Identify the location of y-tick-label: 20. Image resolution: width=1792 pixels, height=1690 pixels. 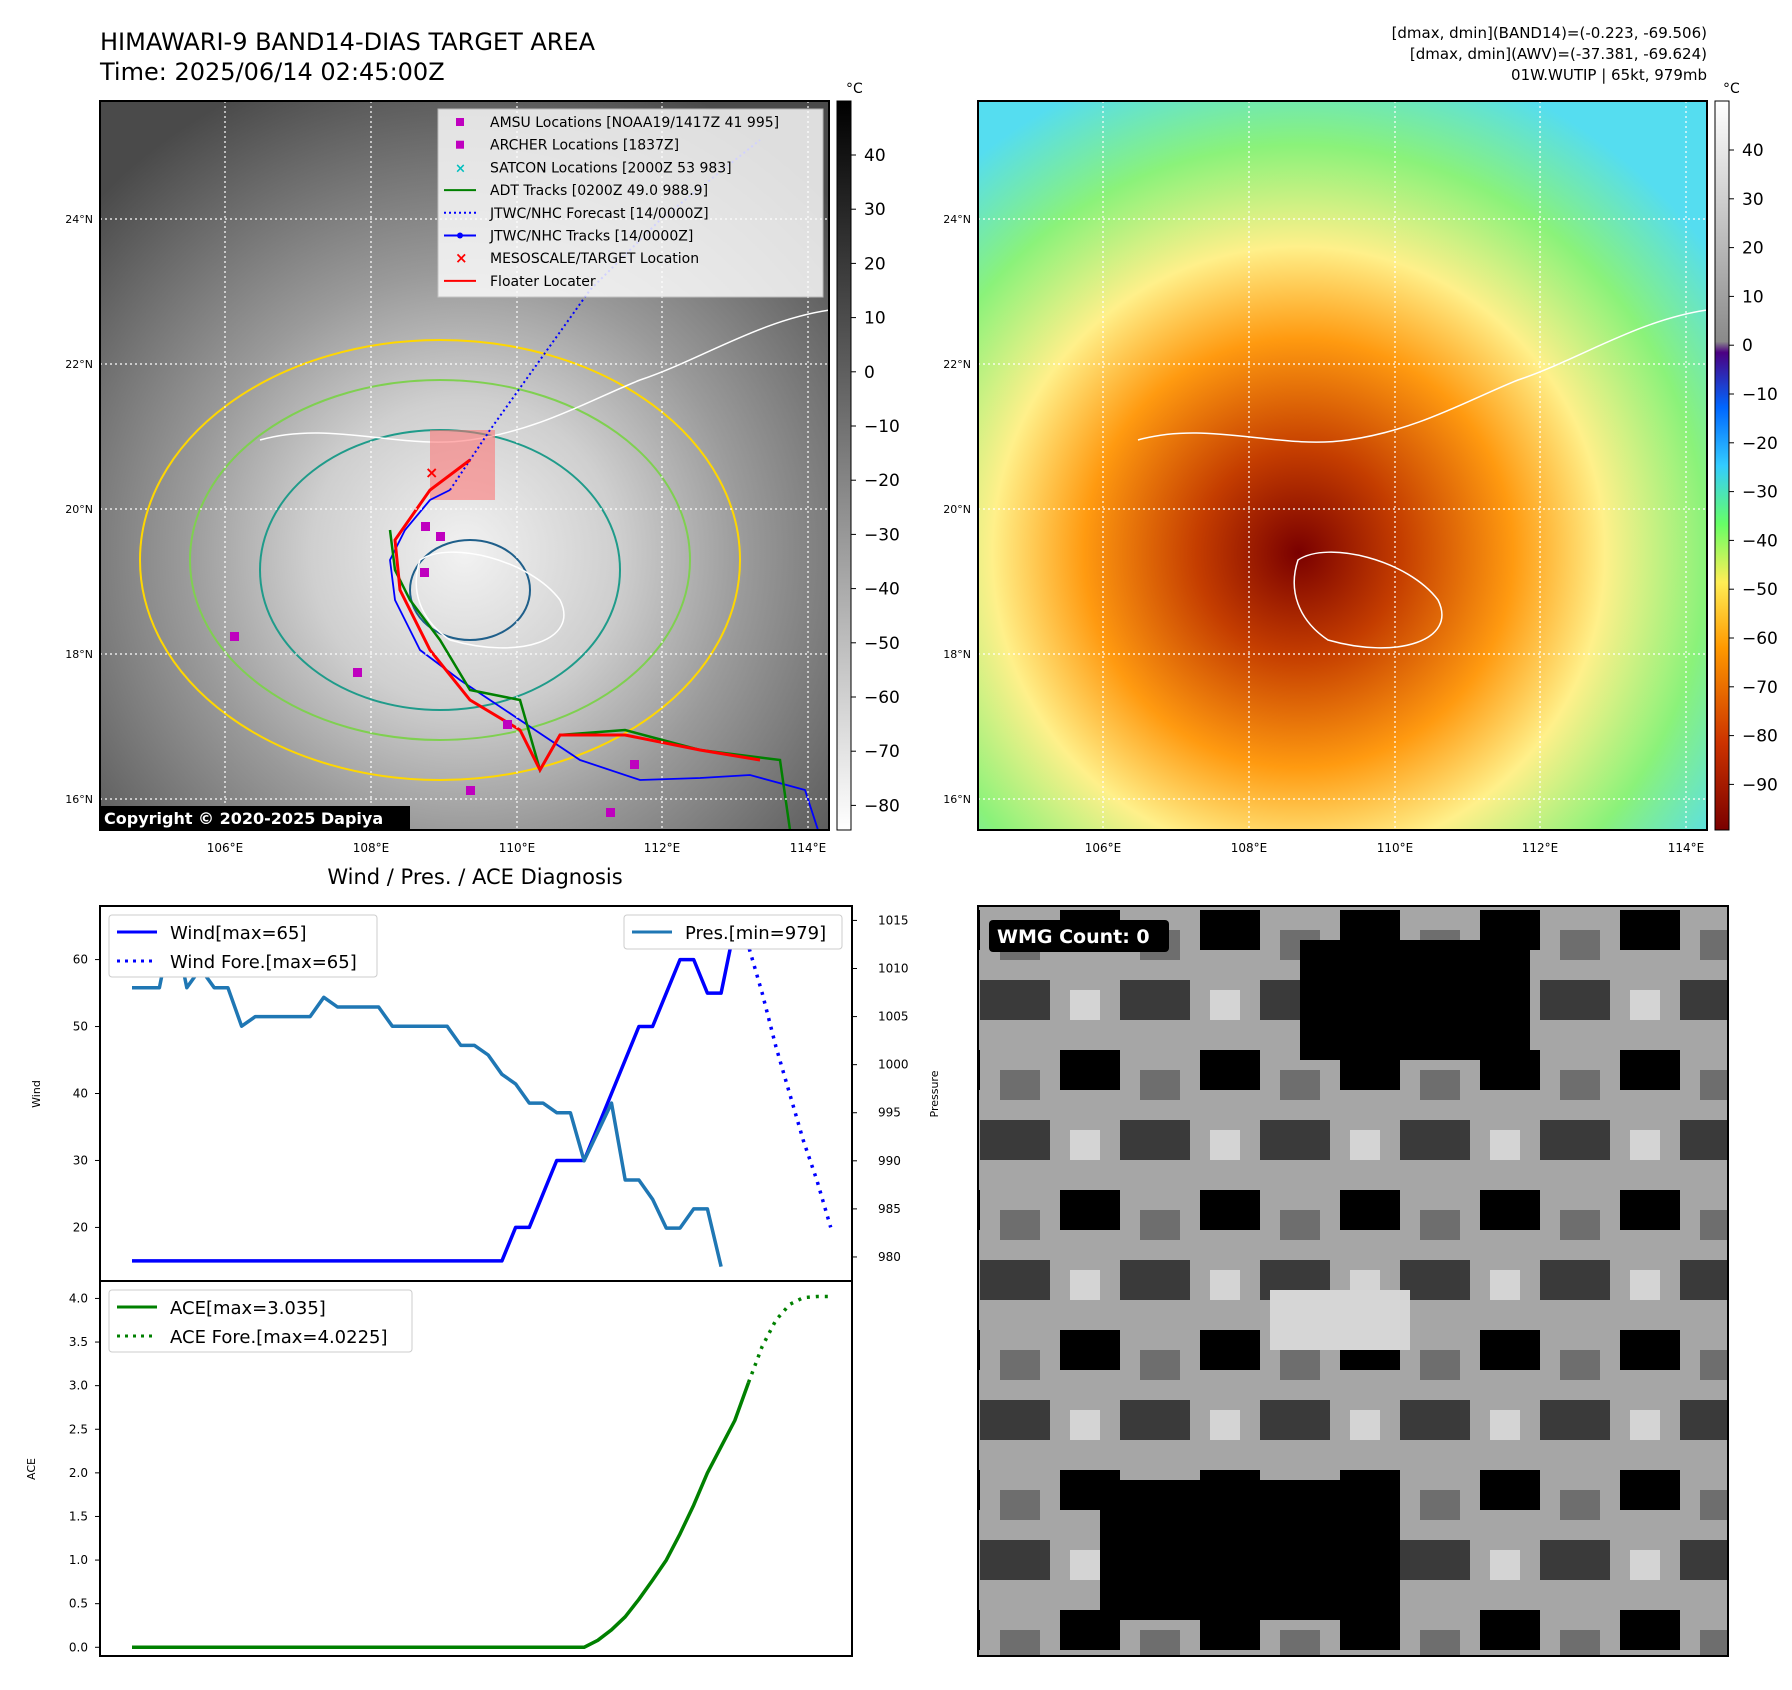
(80, 1227).